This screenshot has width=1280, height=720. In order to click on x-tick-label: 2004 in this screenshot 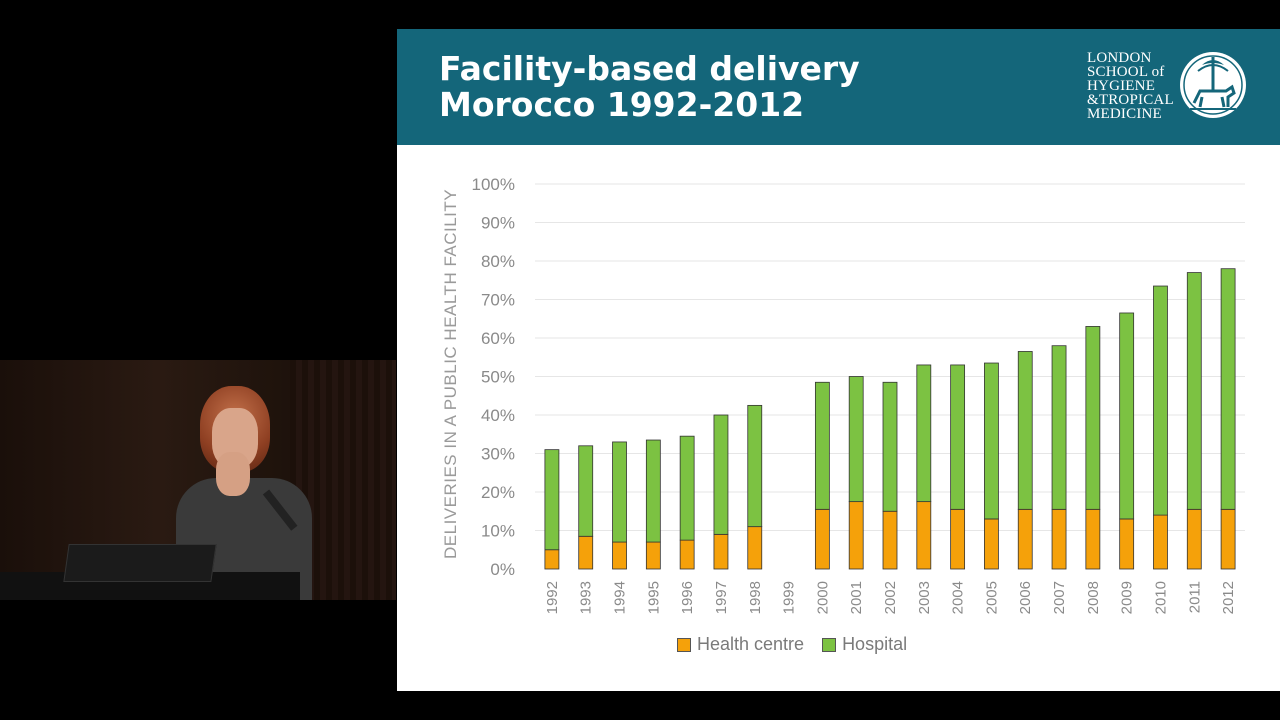, I will do `click(958, 597)`.